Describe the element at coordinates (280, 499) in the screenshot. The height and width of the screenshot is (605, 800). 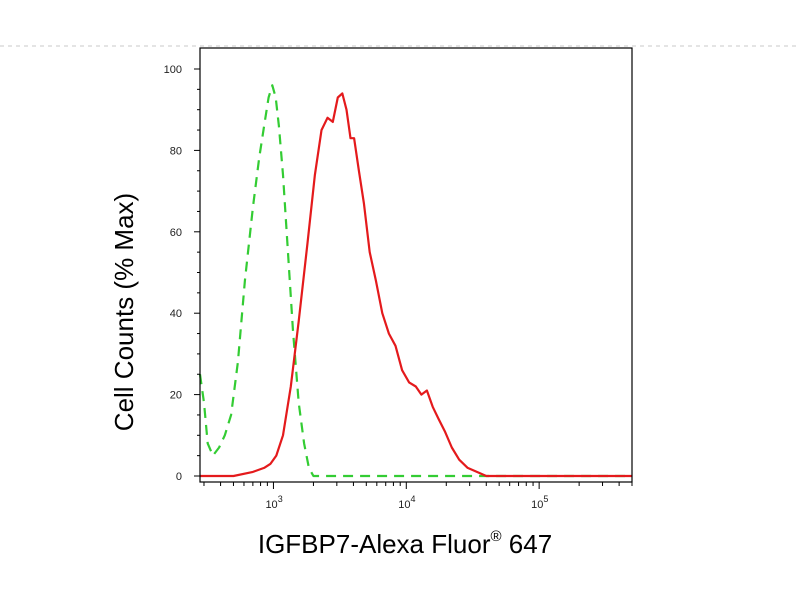
I see `x-tick-label-exp-0: 3` at that location.